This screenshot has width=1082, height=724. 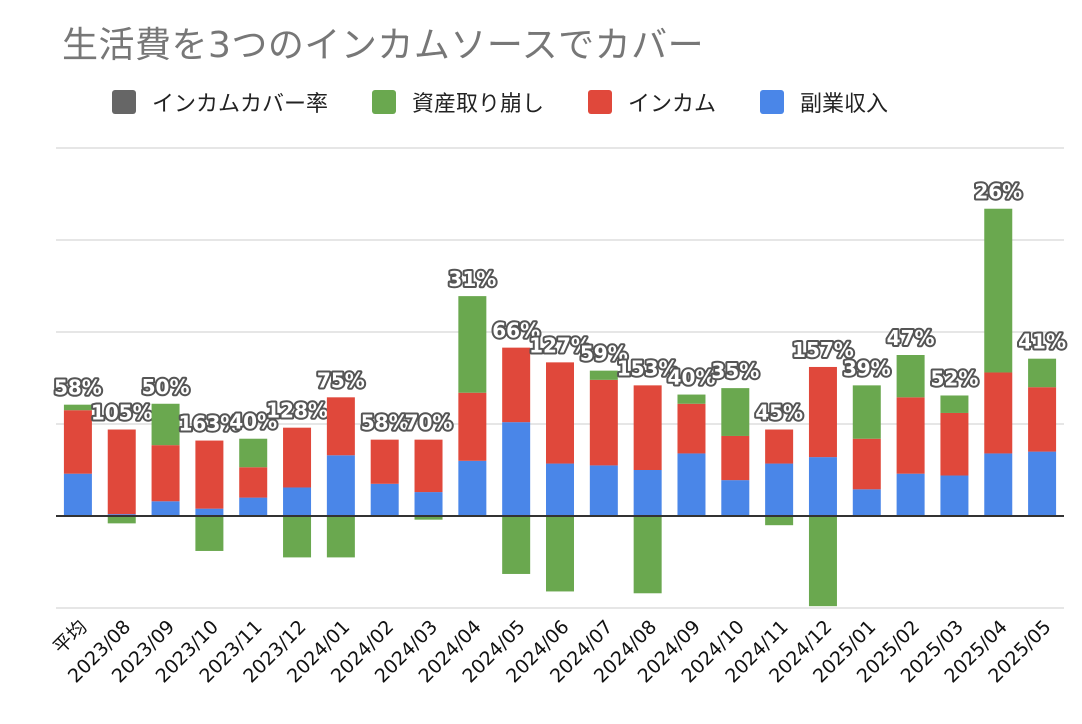 I want to click on legend-swatch-side-income, so click(x=772, y=102).